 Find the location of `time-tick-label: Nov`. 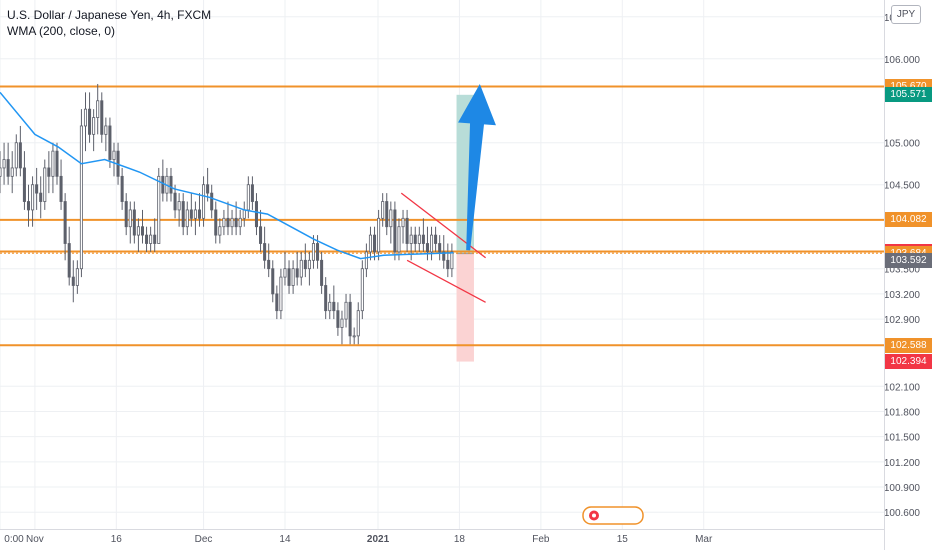

time-tick-label: Nov is located at coordinates (35, 539).